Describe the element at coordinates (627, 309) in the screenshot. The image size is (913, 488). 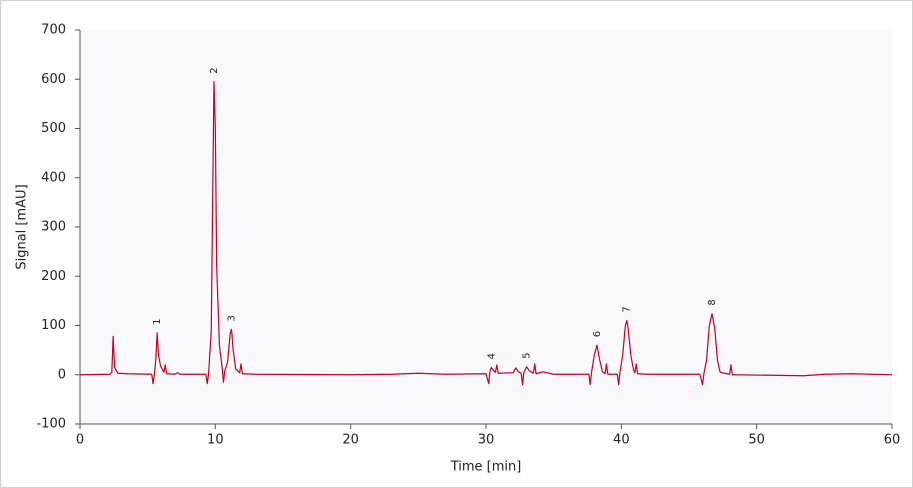
I see `peak-label: 7` at that location.